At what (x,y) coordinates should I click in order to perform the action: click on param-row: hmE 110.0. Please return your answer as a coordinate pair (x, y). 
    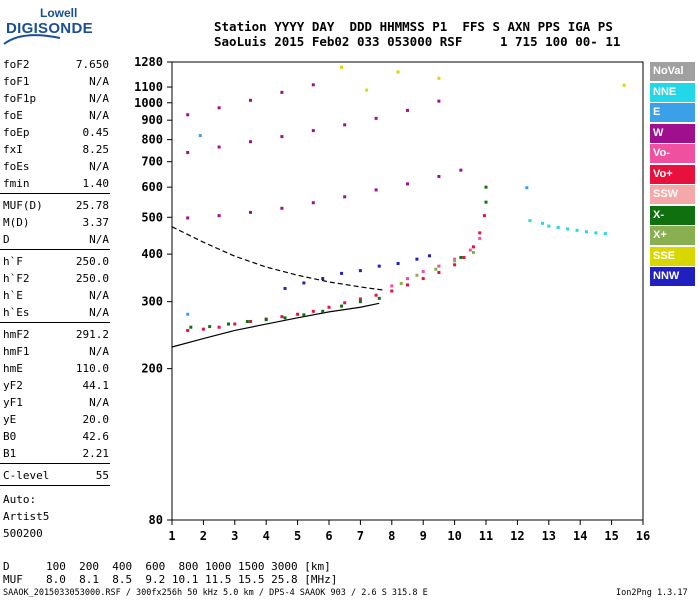
    Looking at the image, I should click on (56, 368).